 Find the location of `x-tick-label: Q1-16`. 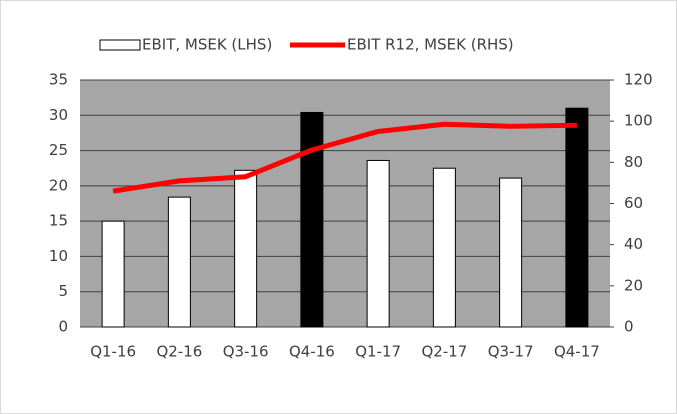

x-tick-label: Q1-16 is located at coordinates (113, 352).